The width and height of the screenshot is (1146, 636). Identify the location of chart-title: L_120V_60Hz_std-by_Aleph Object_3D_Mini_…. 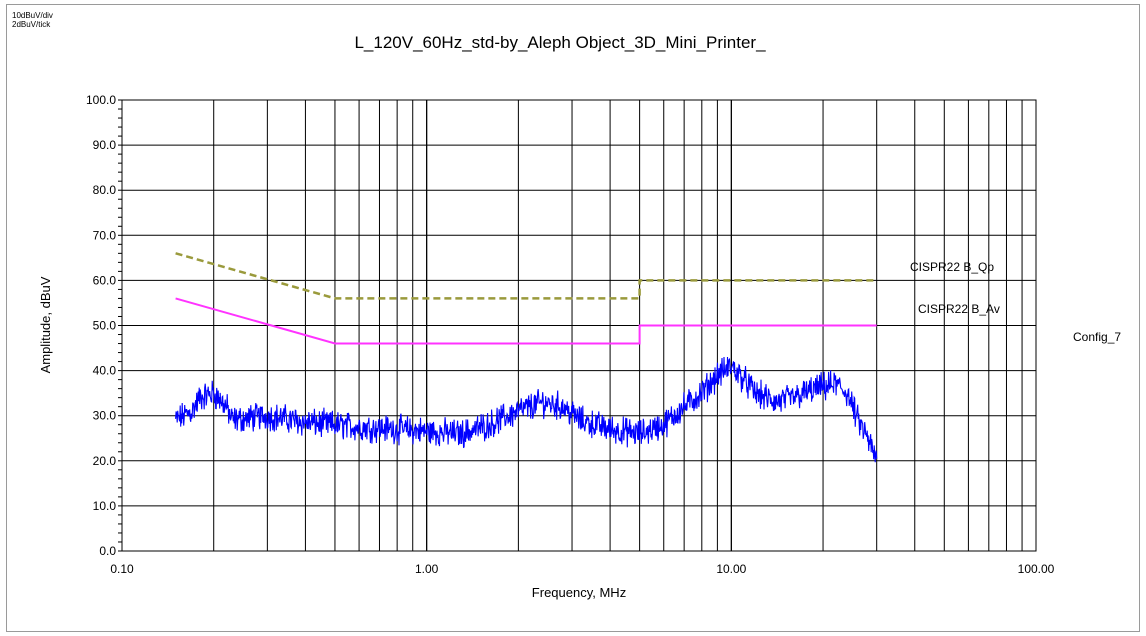
(560, 42).